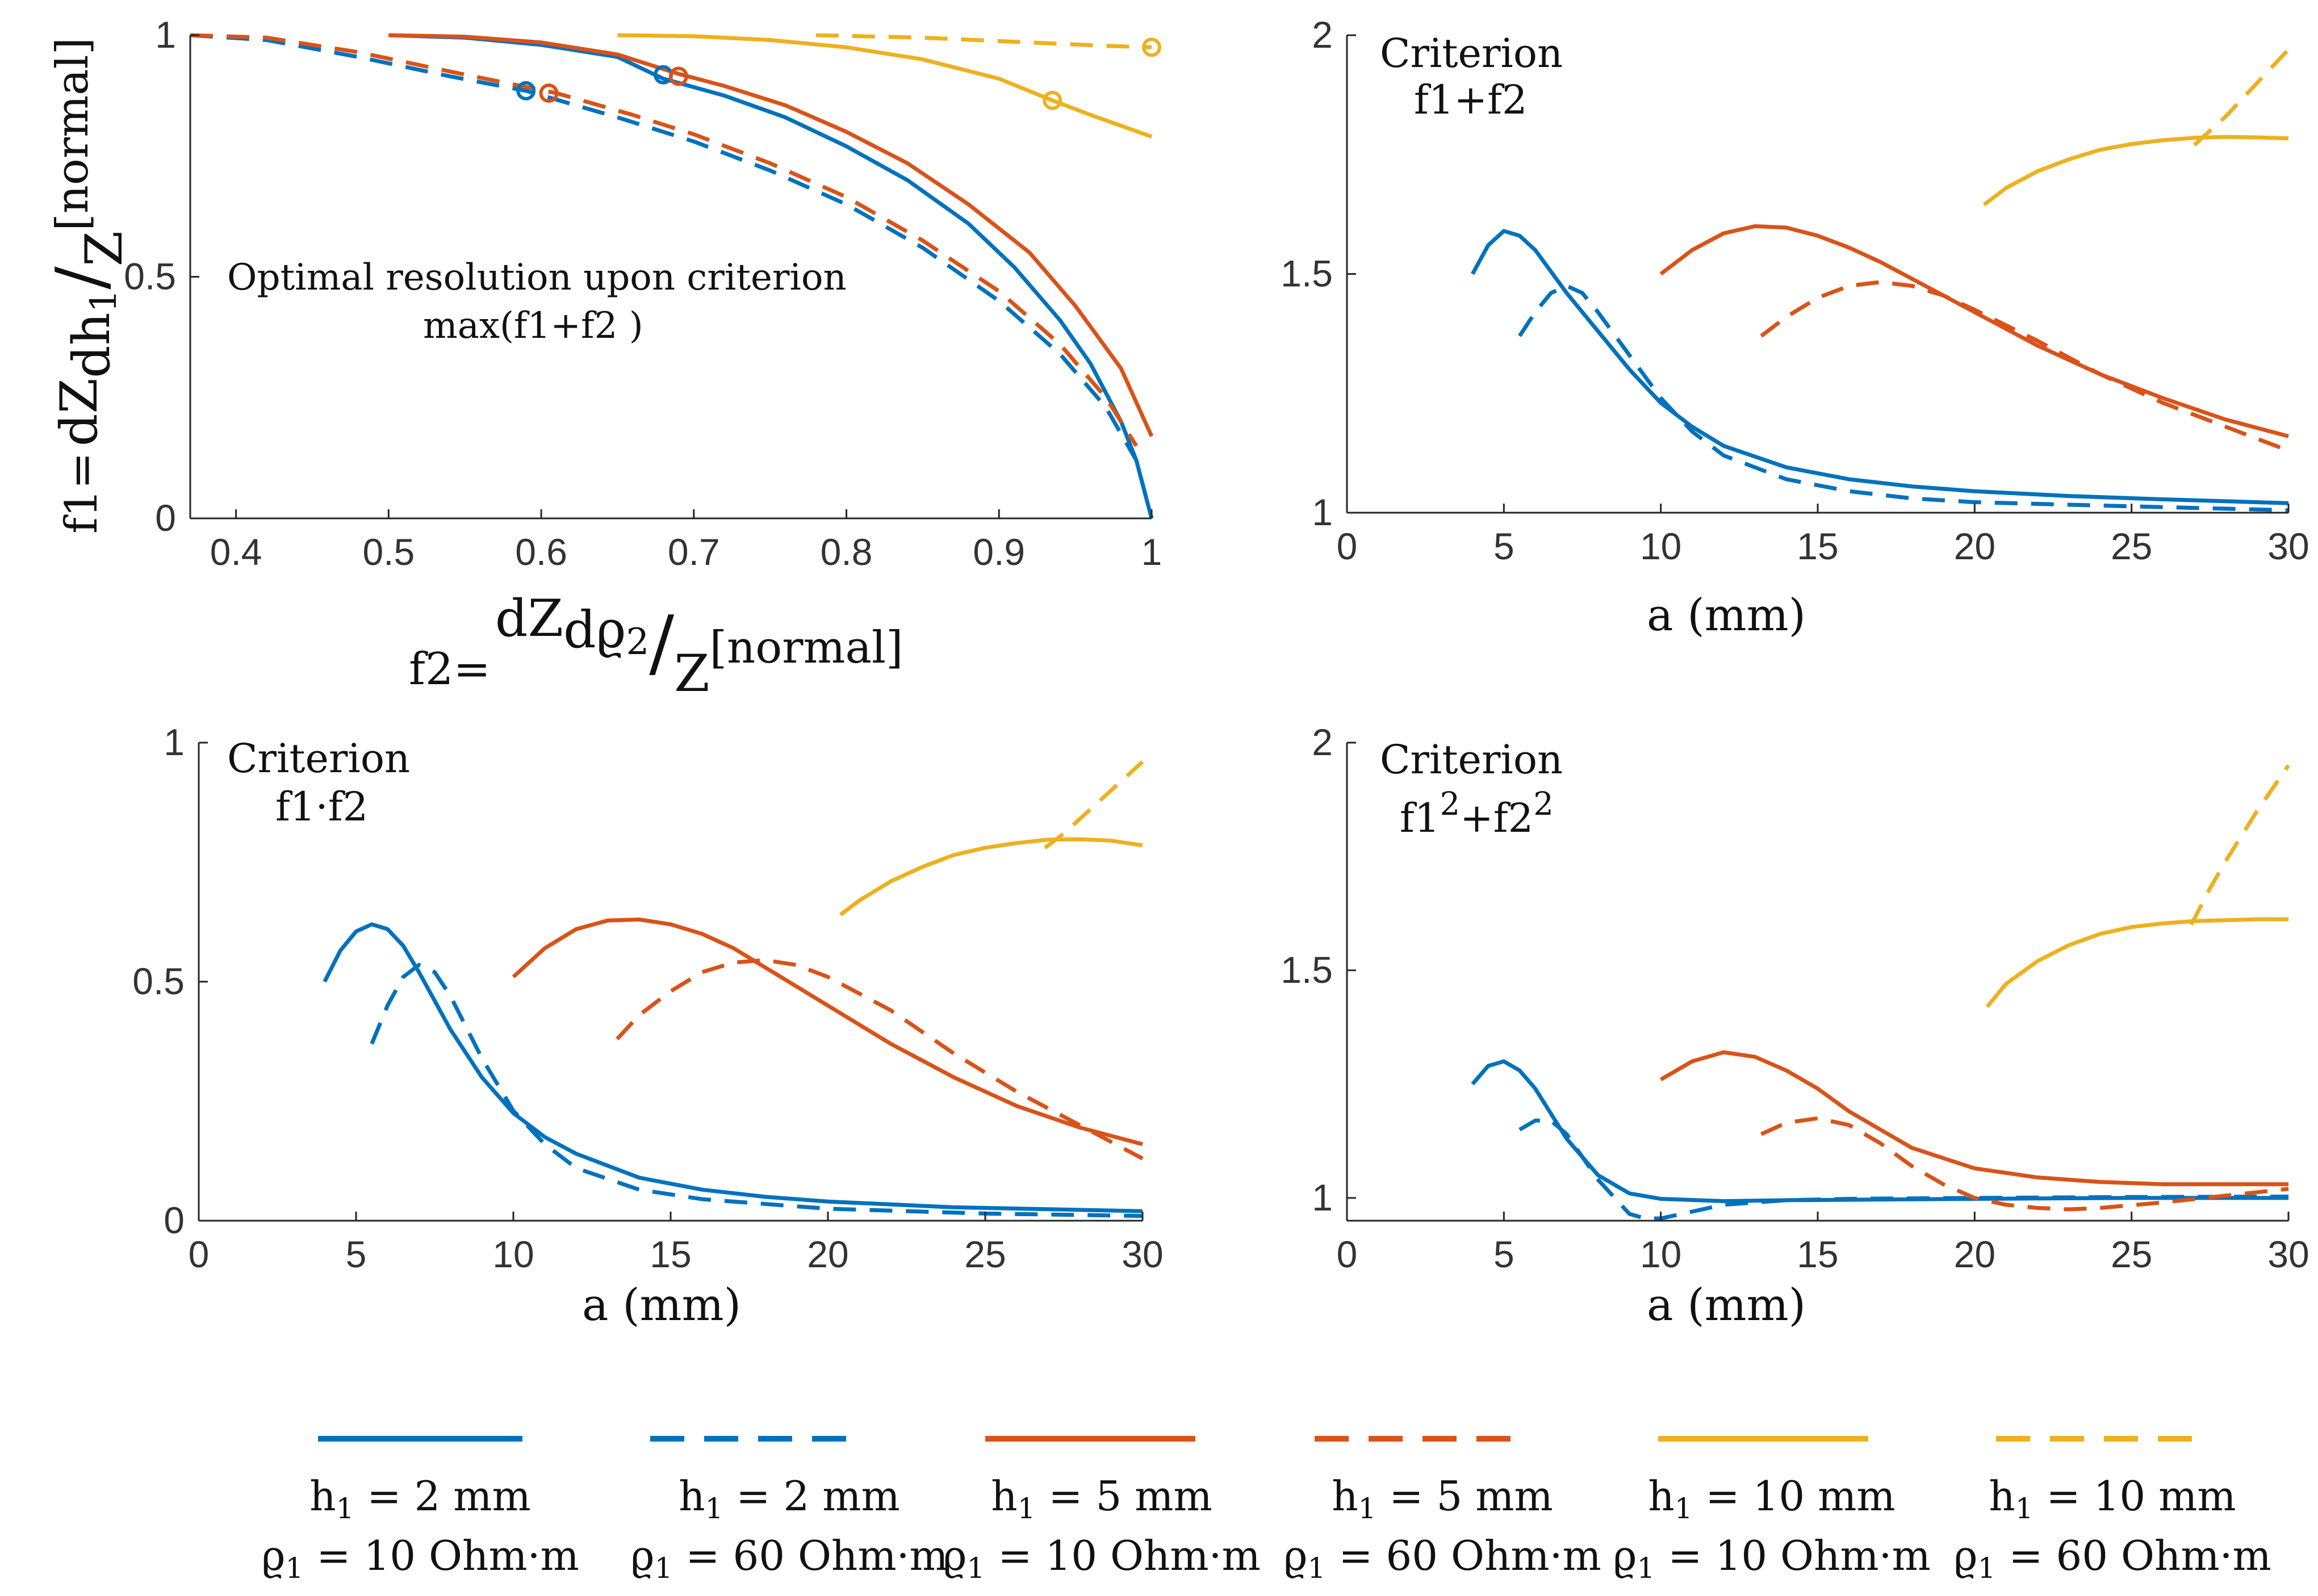 Image resolution: width=2318 pixels, height=1596 pixels. Describe the element at coordinates (1477, 813) in the screenshot. I see `criterion-formula-squares: f12+f22` at that location.